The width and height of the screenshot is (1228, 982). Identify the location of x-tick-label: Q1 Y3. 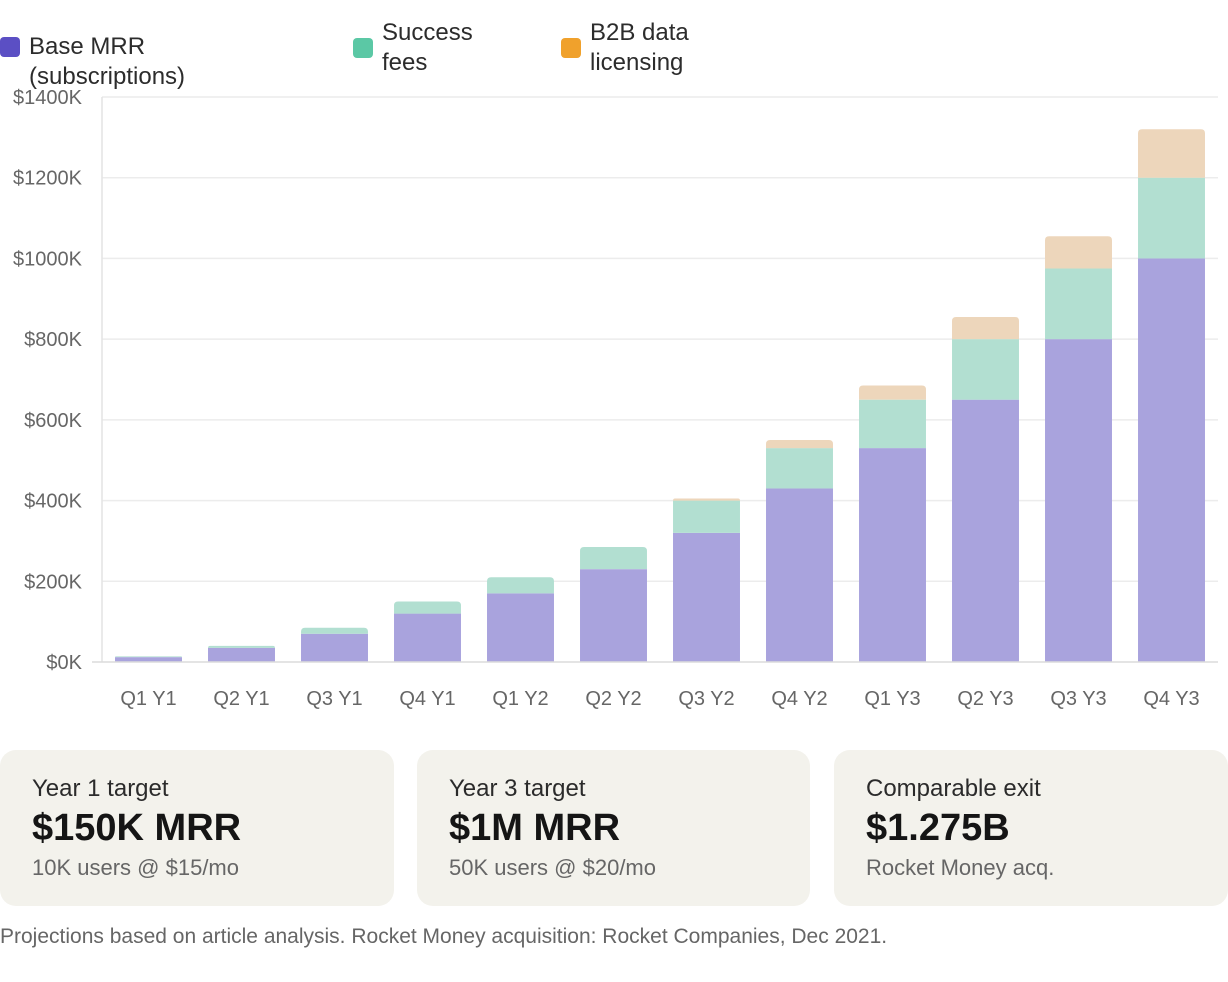
(892, 699).